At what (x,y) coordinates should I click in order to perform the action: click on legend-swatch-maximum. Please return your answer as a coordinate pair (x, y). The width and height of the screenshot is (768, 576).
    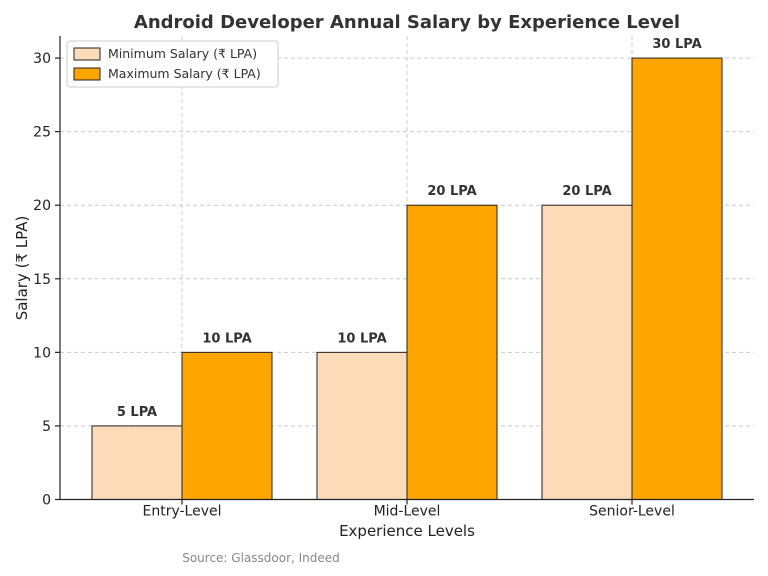
    Looking at the image, I should click on (87, 74).